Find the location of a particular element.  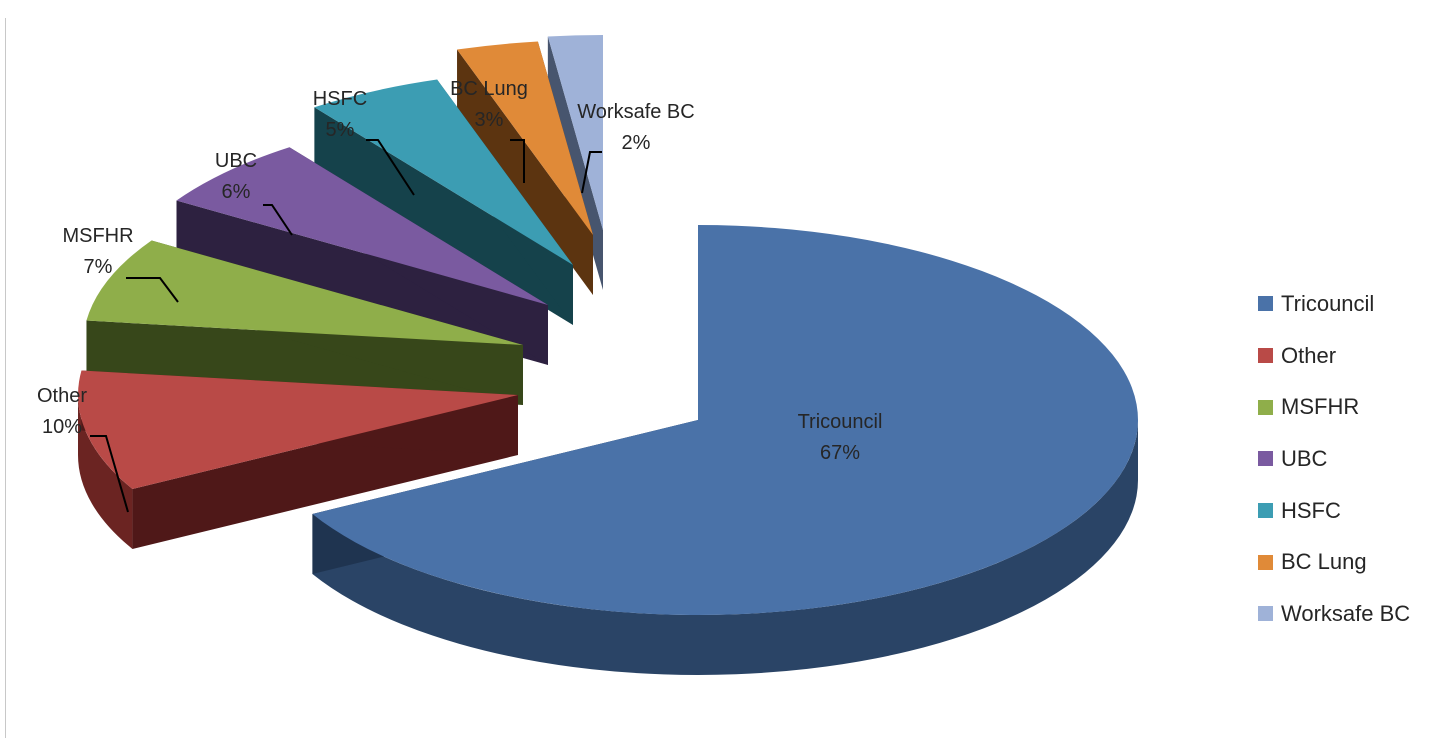

legend-label: Tricouncil is located at coordinates (1328, 303).